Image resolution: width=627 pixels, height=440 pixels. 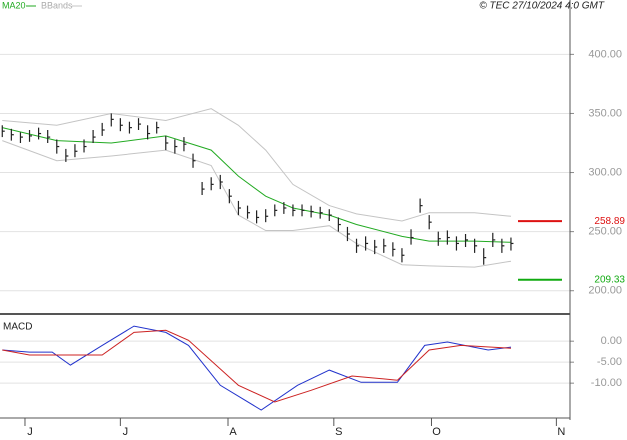 I want to click on macd-title: MACD, so click(x=17, y=327).